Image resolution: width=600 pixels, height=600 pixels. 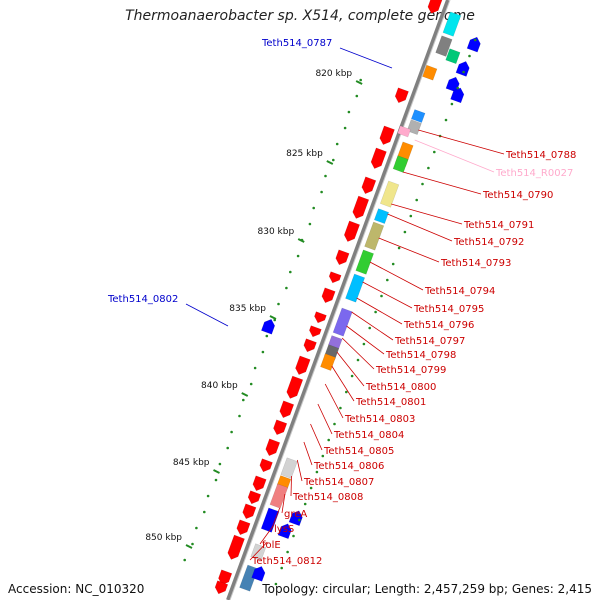 What do you see at coordinates (338, 482) in the screenshot?
I see `right-gene-label: Teth514_0807` at bounding box center [338, 482].